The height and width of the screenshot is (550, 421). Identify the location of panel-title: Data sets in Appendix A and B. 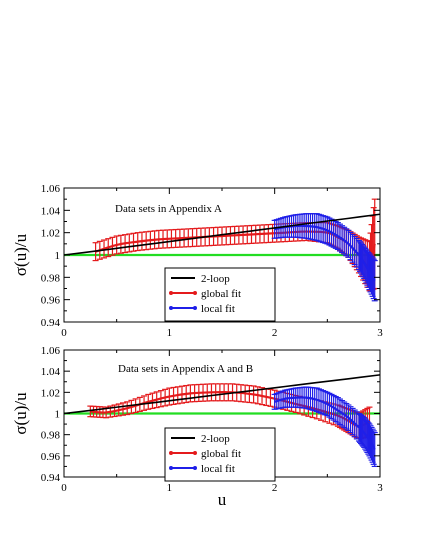
(185, 369).